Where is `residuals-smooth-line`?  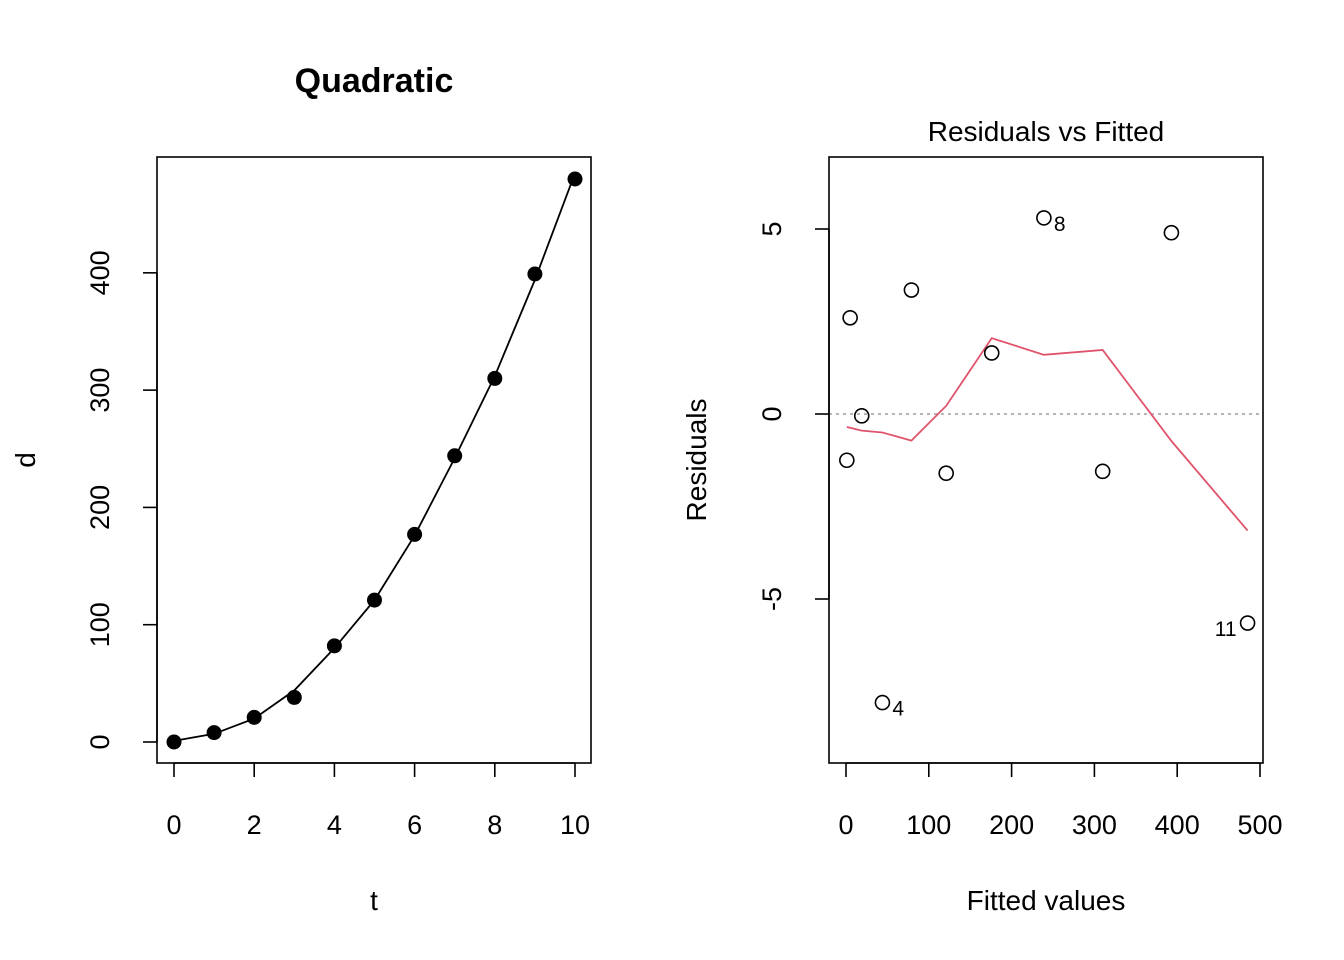 residuals-smooth-line is located at coordinates (1047, 434).